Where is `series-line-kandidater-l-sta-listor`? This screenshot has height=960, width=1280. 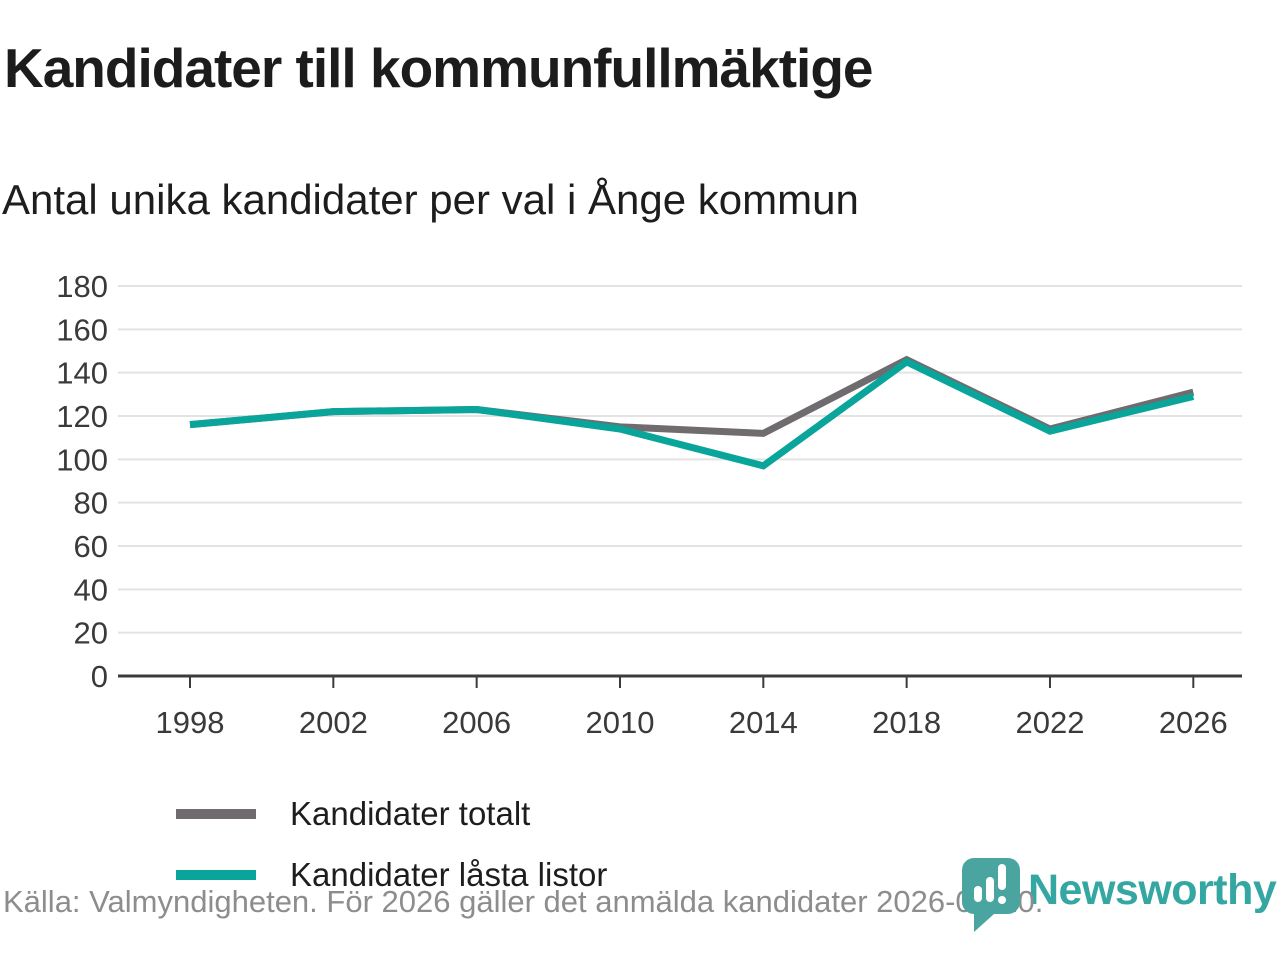
series-line-kandidater-l-sta-listor is located at coordinates (692, 413).